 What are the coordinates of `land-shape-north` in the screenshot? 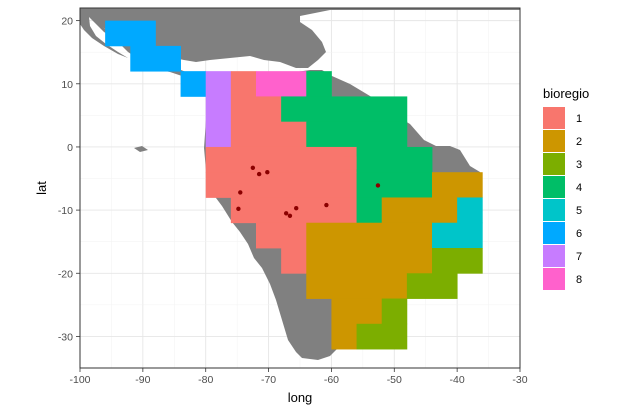 It's located at (300, 38).